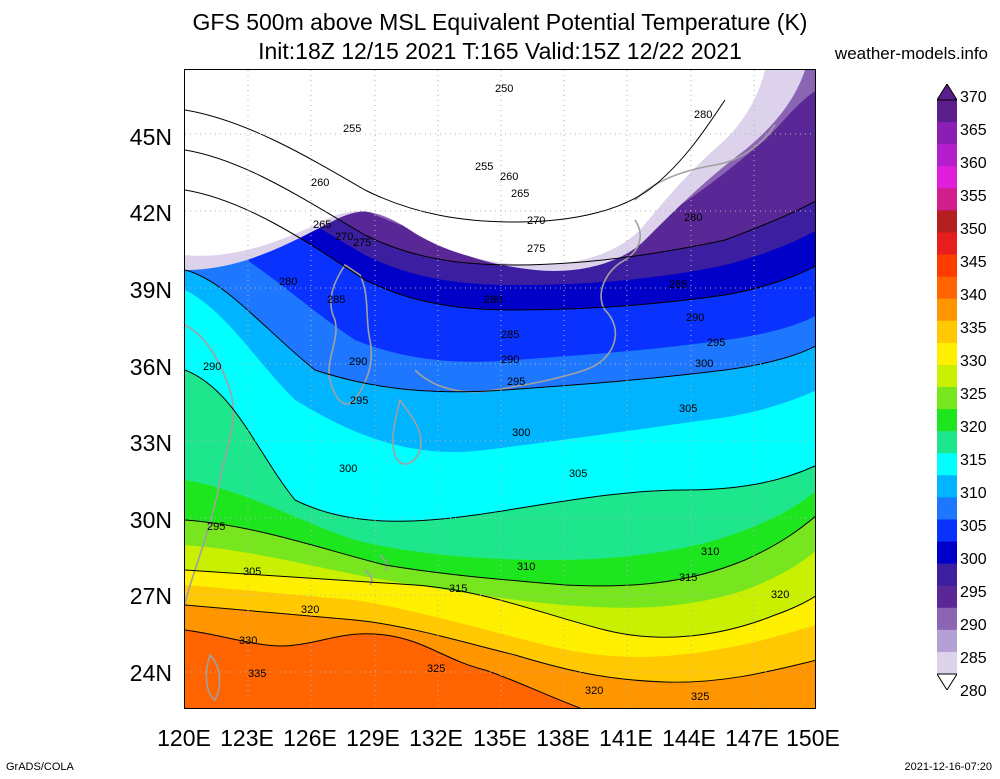 The width and height of the screenshot is (1000, 779). I want to click on colorbar-label: 310, so click(973, 493).